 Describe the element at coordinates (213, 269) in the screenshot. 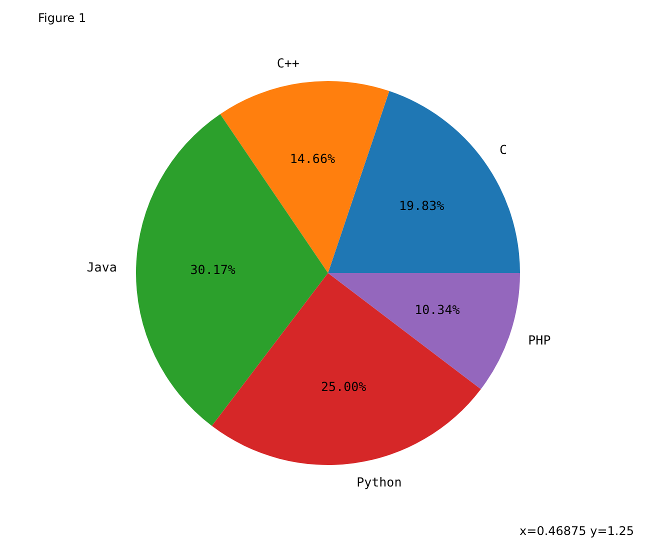

I see `data-label: 30.17%` at that location.